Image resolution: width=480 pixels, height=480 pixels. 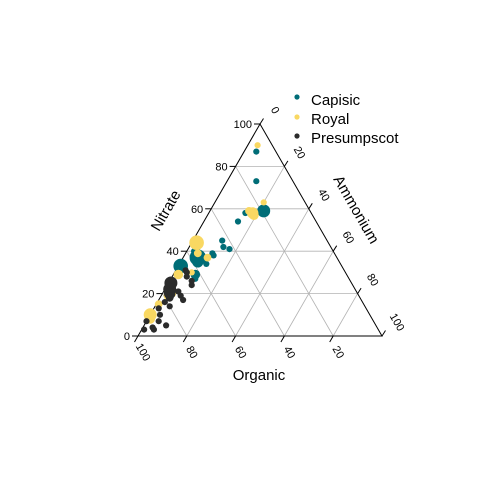 What do you see at coordinates (336, 100) in the screenshot?
I see `legend-label-capisic: Capisic` at bounding box center [336, 100].